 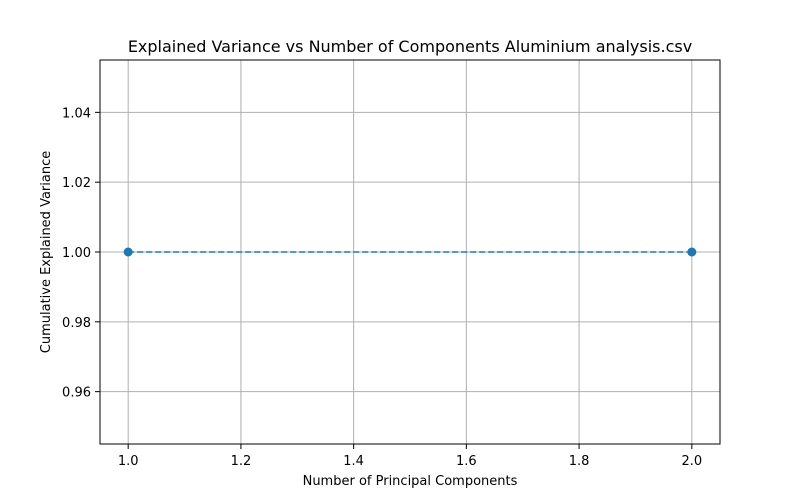 What do you see at coordinates (76, 393) in the screenshot?
I see `y-tick-label: 0.96` at bounding box center [76, 393].